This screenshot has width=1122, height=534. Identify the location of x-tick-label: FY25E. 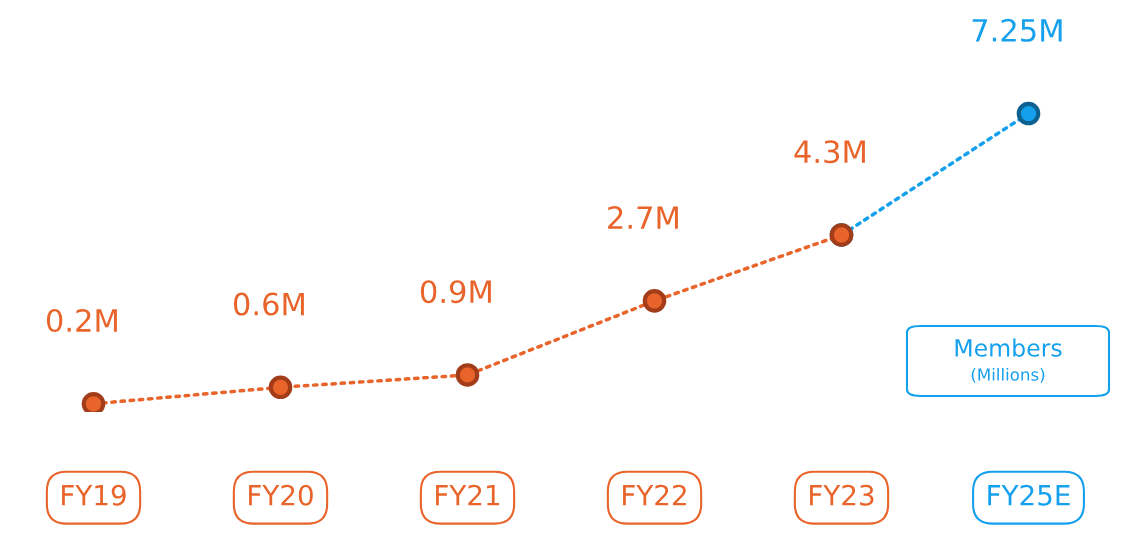
(1029, 495).